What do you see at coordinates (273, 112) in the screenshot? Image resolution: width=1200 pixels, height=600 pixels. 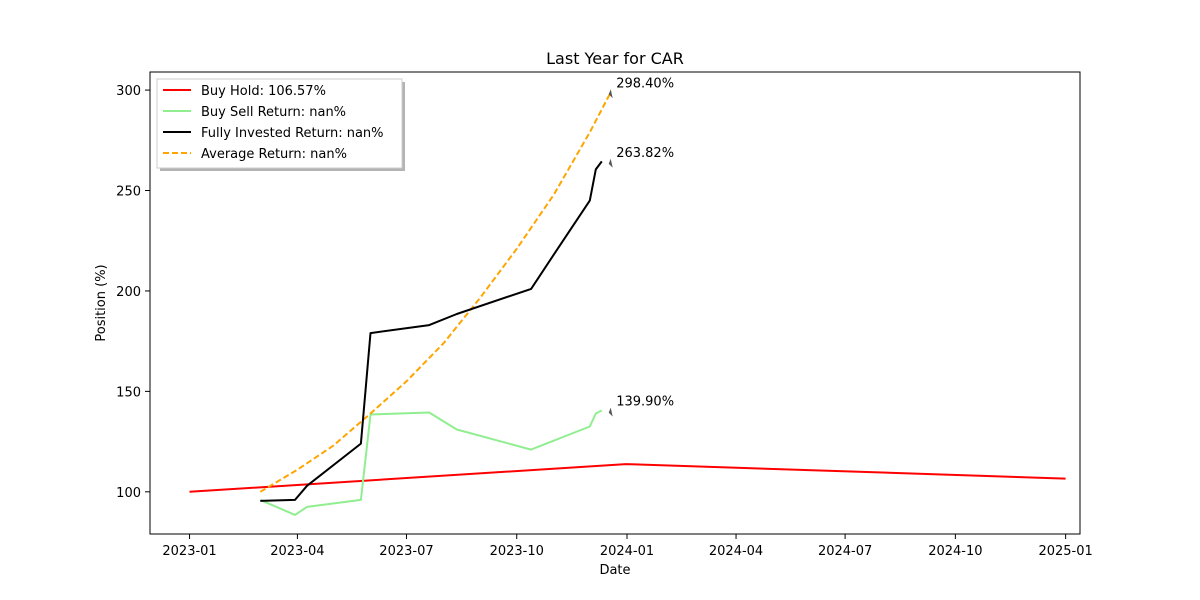 I see `legend-label: Buy Sell Return: nan%` at bounding box center [273, 112].